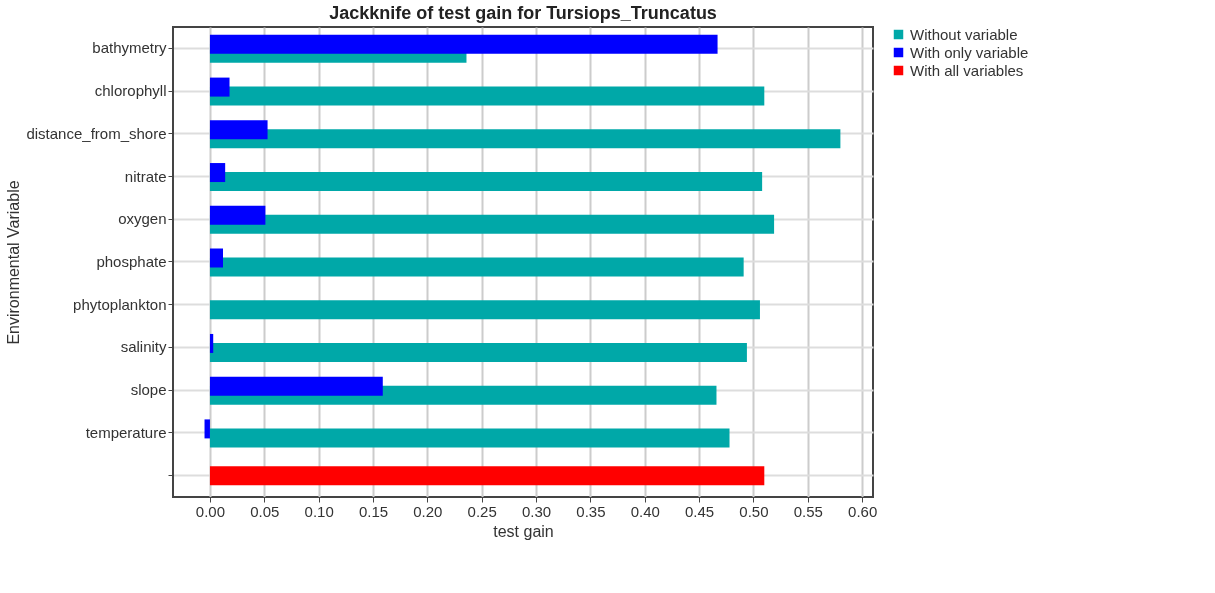 The height and width of the screenshot is (593, 1215). What do you see at coordinates (145, 176) in the screenshot?
I see `y-tick-label: nitrate` at bounding box center [145, 176].